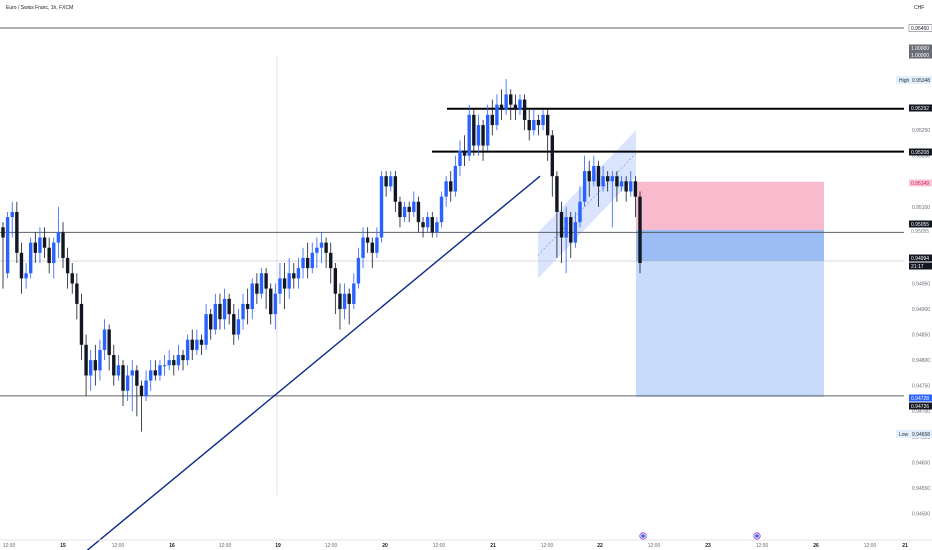 Image resolution: width=932 pixels, height=550 pixels. I want to click on price-tag-text: 0.95149, so click(920, 184).